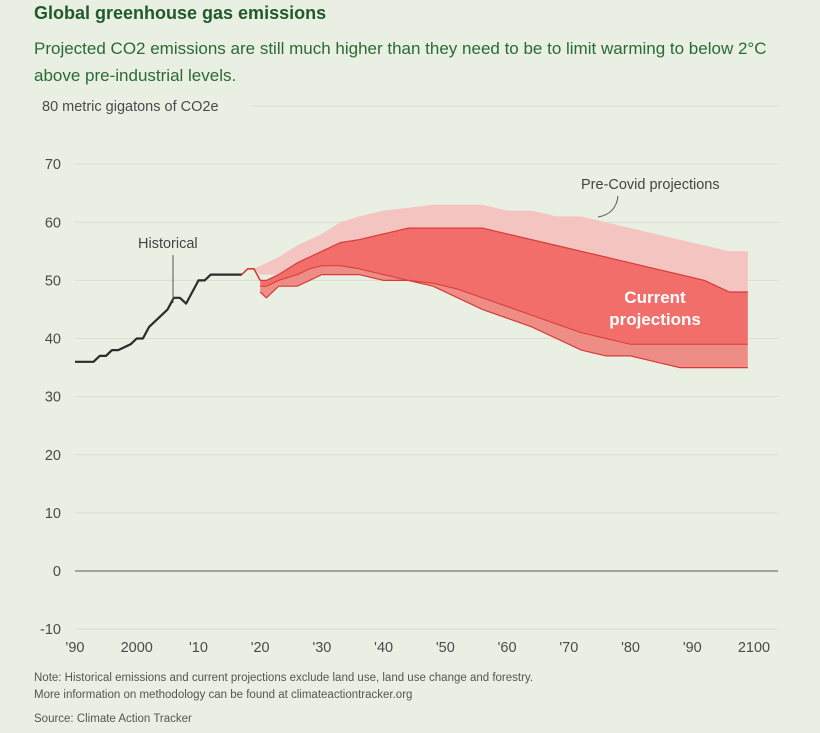 This screenshot has height=733, width=820. Describe the element at coordinates (57, 572) in the screenshot. I see `y-tick-label: 0` at that location.